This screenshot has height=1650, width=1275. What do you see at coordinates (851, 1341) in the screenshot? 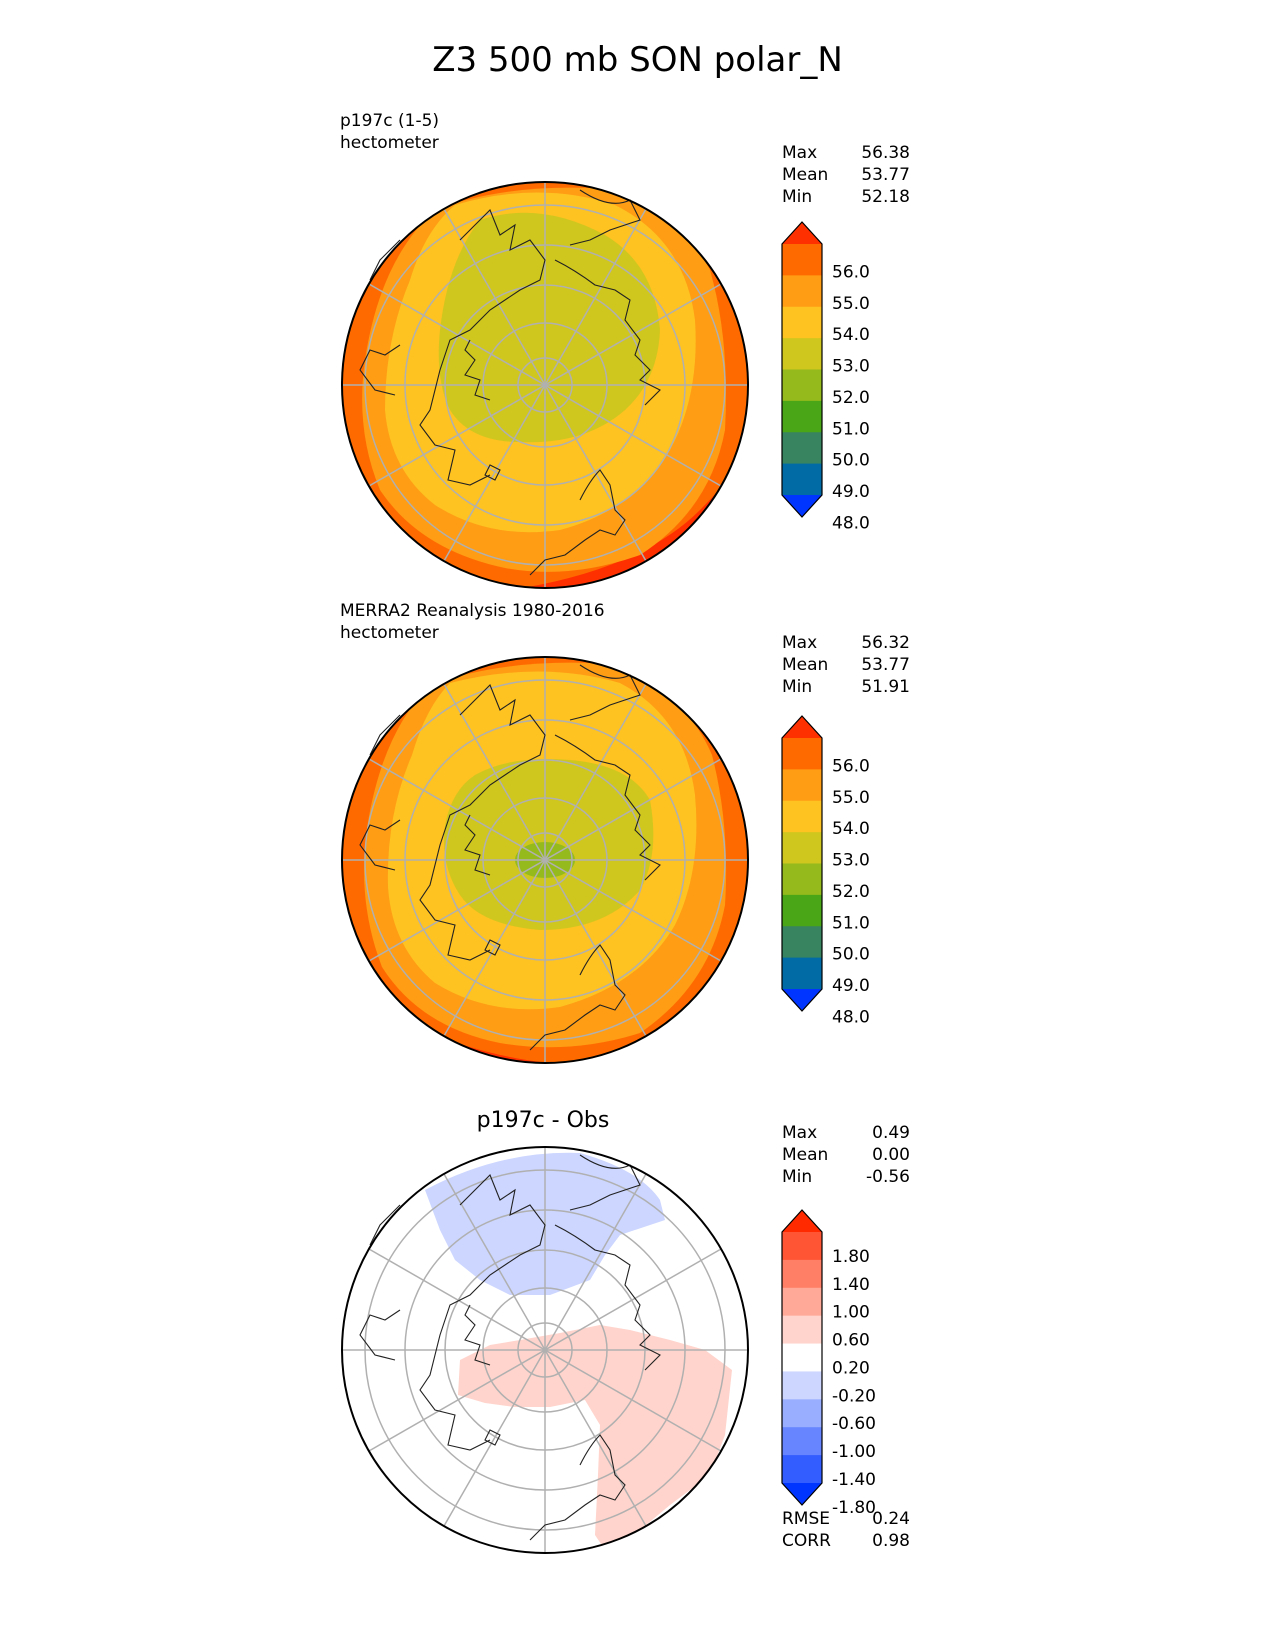
I see `colorbar-tick-label: 0.60` at bounding box center [851, 1341].